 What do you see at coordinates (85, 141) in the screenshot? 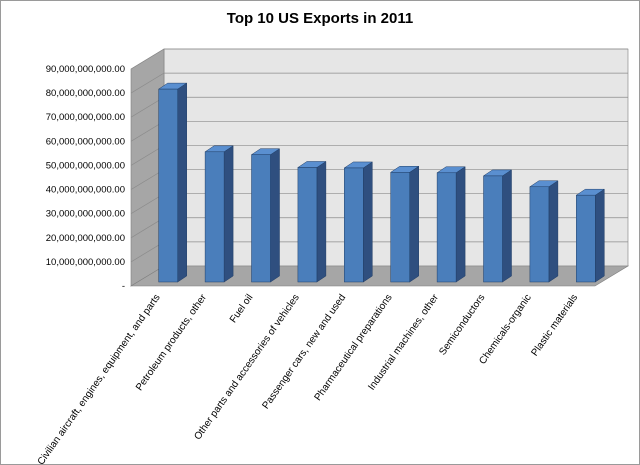
I see `y-tick-label: 60,000,000,000.00` at bounding box center [85, 141].